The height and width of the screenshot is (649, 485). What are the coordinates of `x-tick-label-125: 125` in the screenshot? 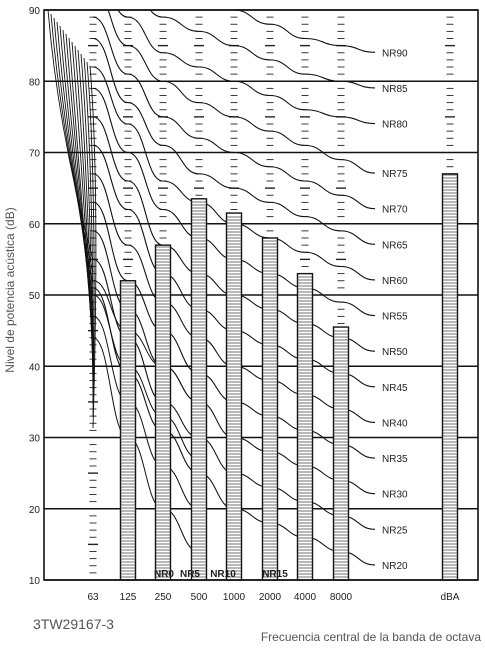 It's located at (128, 597).